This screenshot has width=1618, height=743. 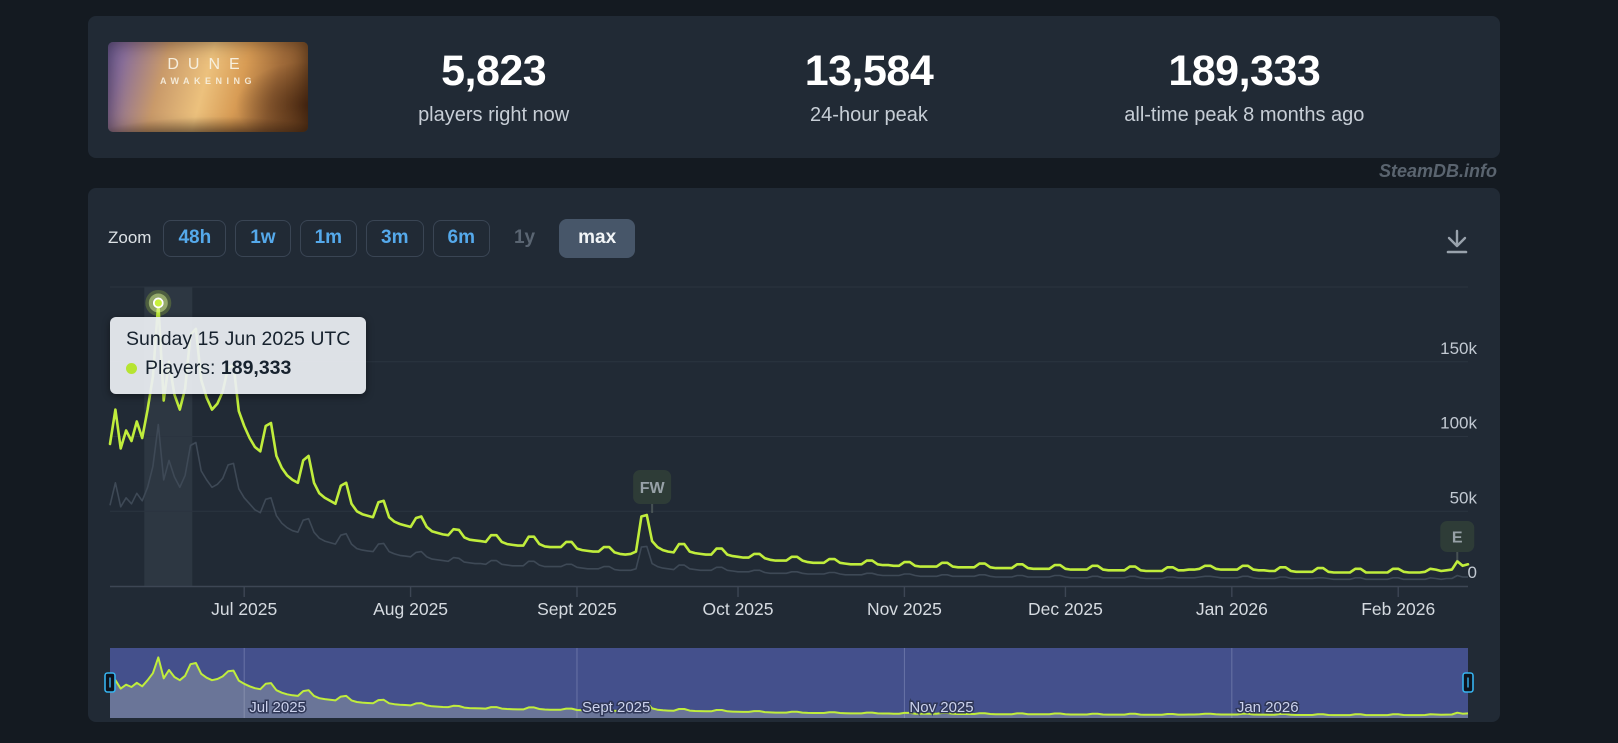 What do you see at coordinates (1457, 536) in the screenshot?
I see `flag-badge-e` at bounding box center [1457, 536].